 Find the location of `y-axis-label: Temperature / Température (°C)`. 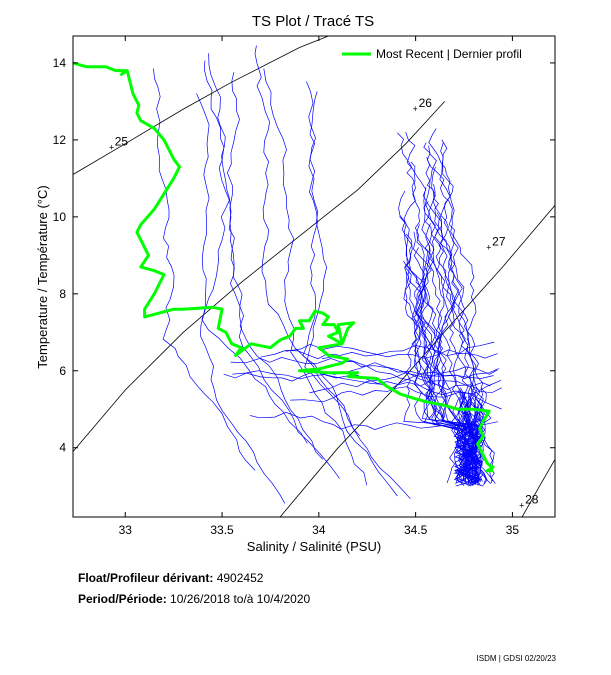

y-axis-label: Temperature / Température (°C) is located at coordinates (42, 276).